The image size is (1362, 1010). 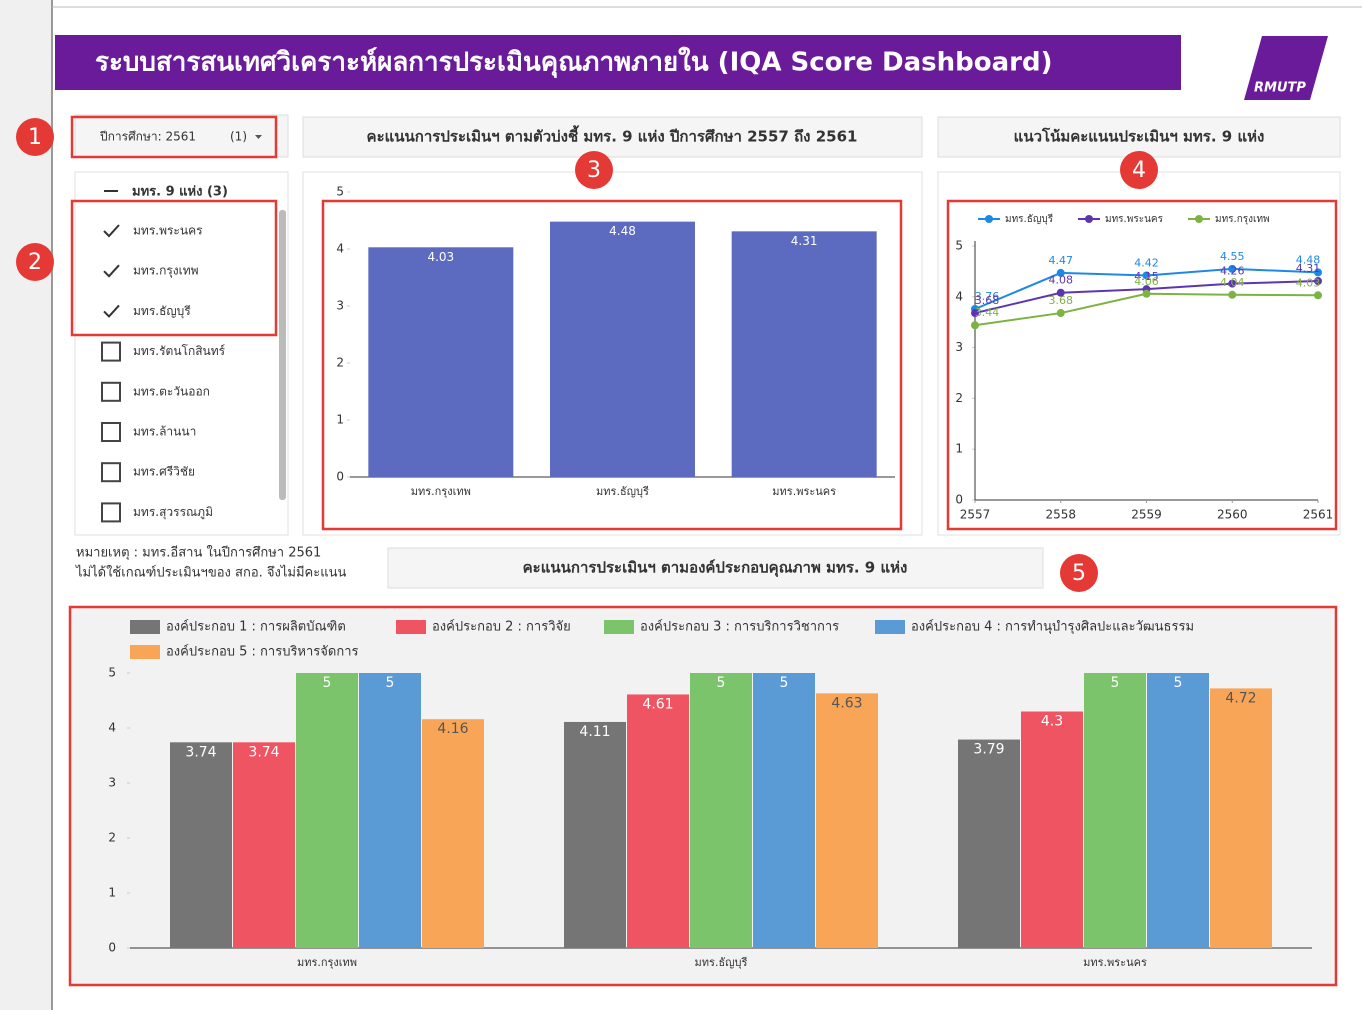 I want to click on checkbox-label: มทร.ตะวันออก, so click(x=171, y=391).